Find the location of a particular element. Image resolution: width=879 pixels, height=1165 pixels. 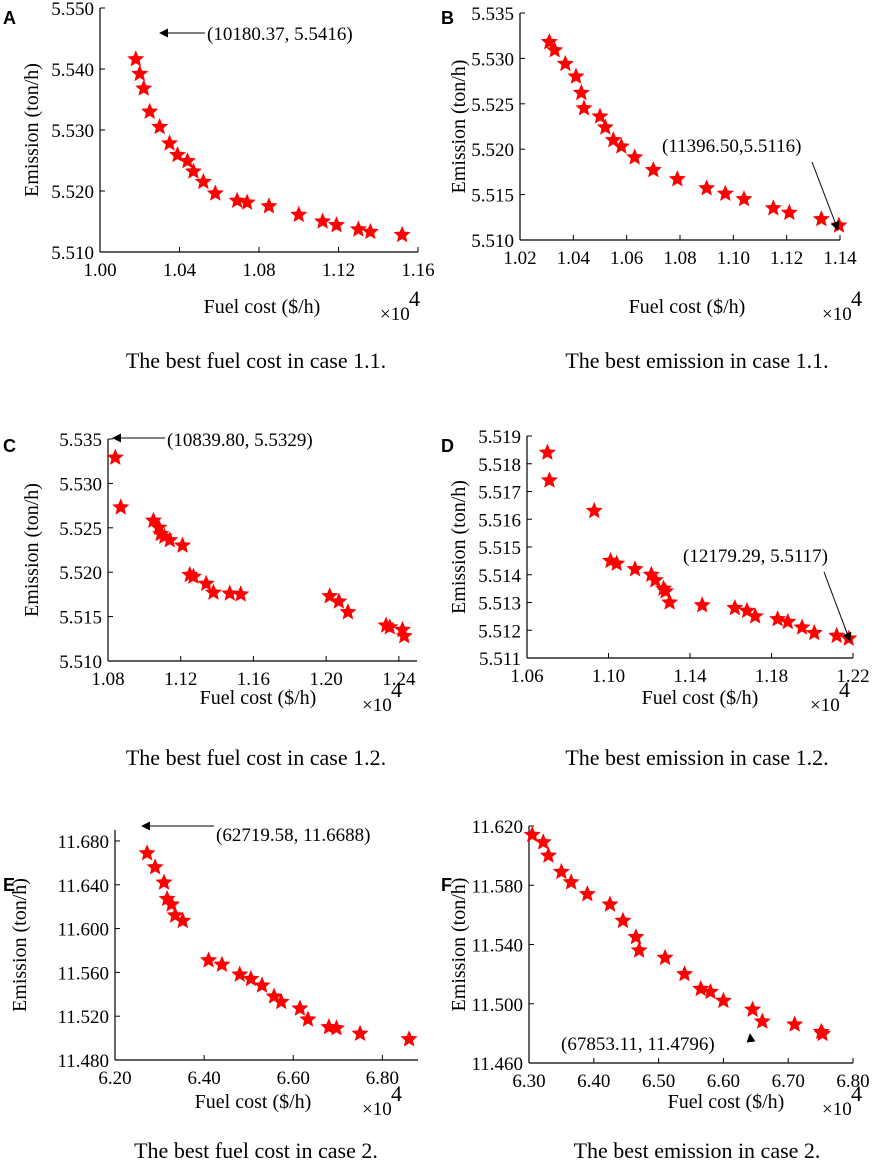

y-tick-label: 5.520 is located at coordinates (72, 192).